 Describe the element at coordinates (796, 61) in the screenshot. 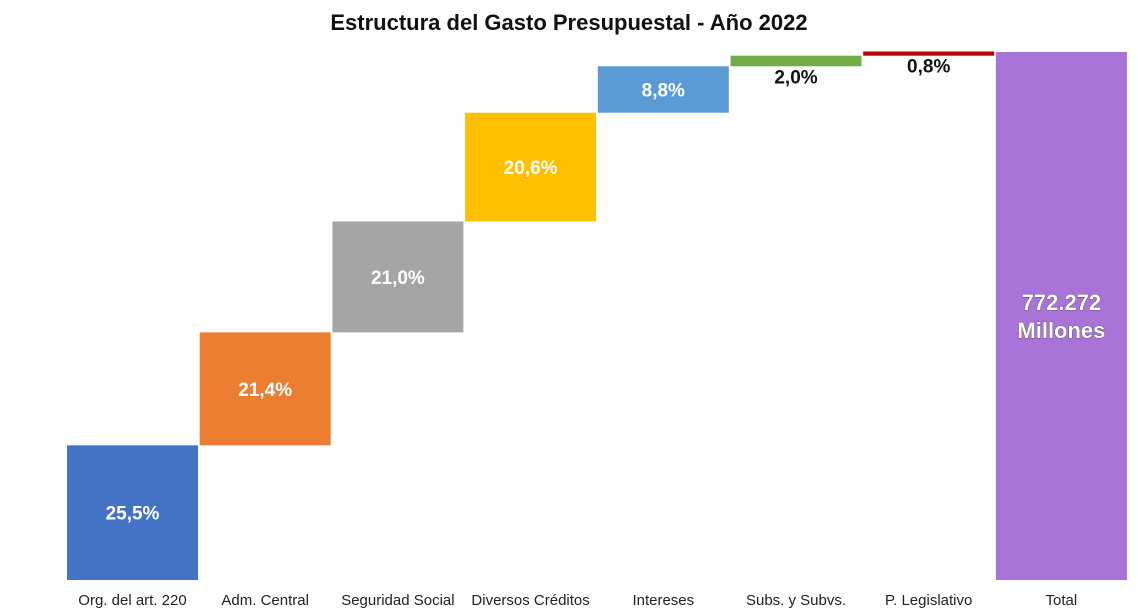

I see `bar-subs-y-subvs` at that location.